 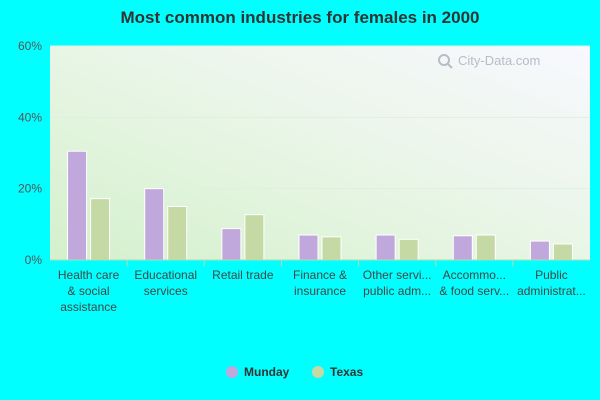 I want to click on legend-swatch-texas, so click(x=318, y=372).